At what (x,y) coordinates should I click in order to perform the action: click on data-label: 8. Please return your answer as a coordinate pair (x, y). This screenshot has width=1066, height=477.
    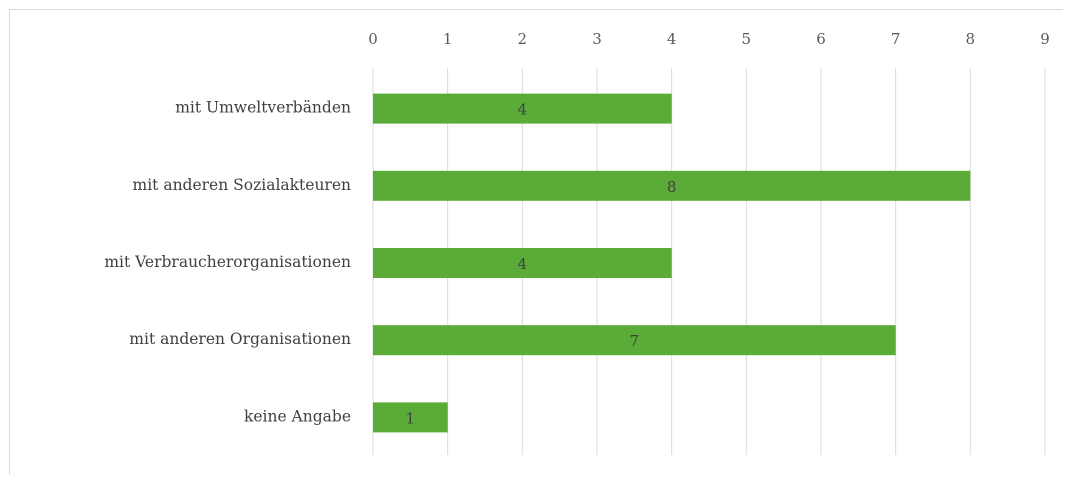
    Looking at the image, I should click on (672, 187).